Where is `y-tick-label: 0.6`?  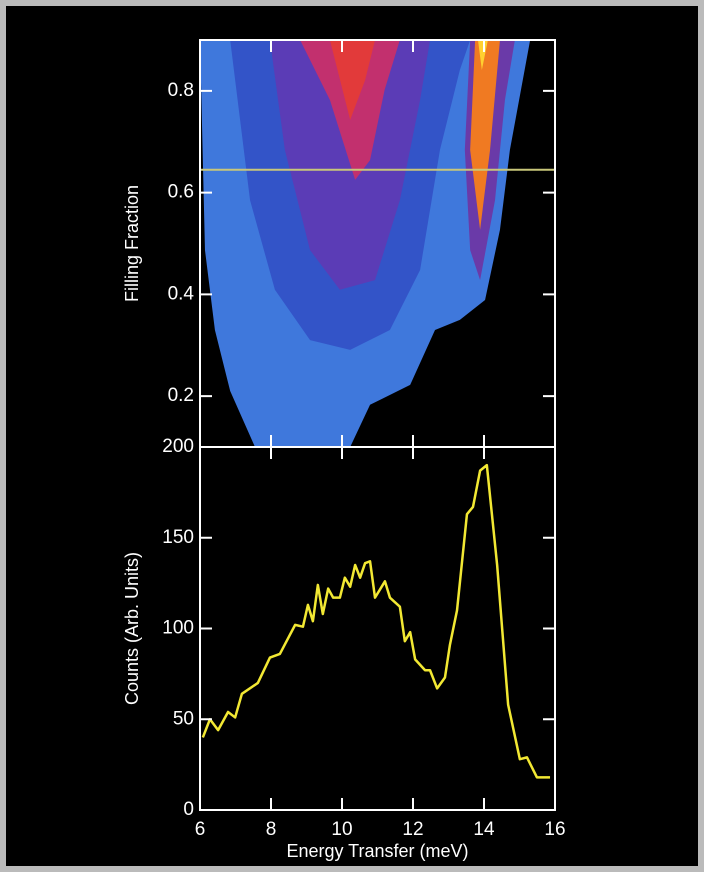 y-tick-label: 0.6 is located at coordinates (181, 192).